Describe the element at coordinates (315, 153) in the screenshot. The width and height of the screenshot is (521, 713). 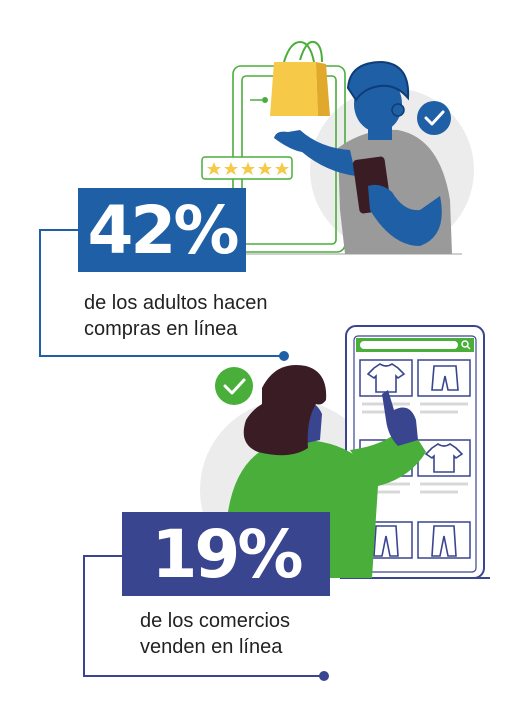
I see `shopper-arm-left` at that location.